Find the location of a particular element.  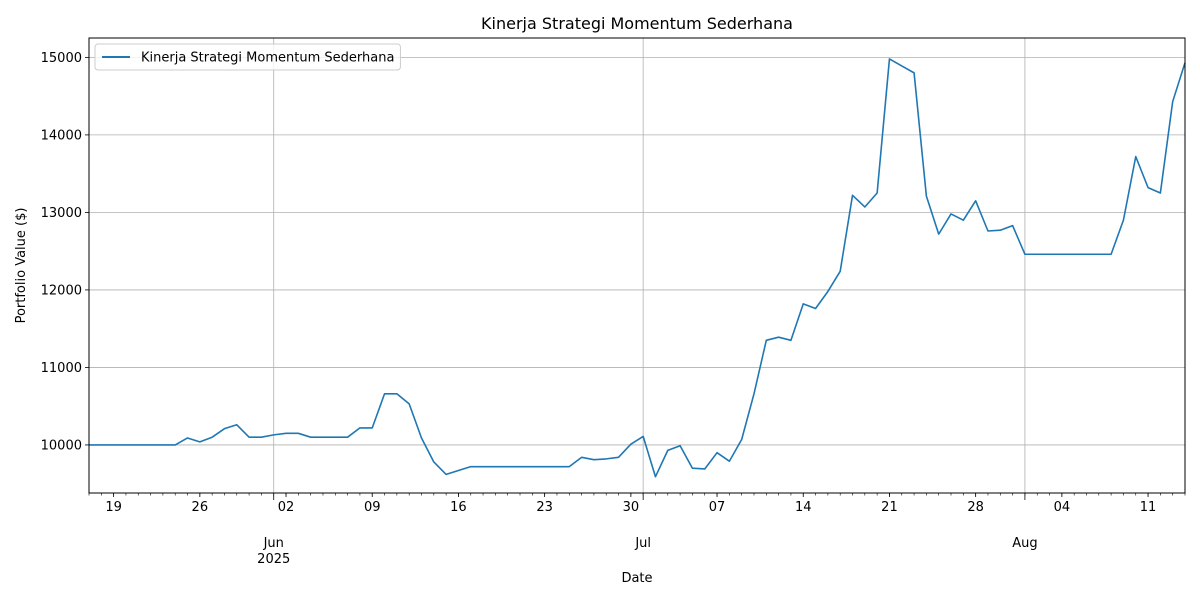

x-tick-label: 09 is located at coordinates (372, 507).